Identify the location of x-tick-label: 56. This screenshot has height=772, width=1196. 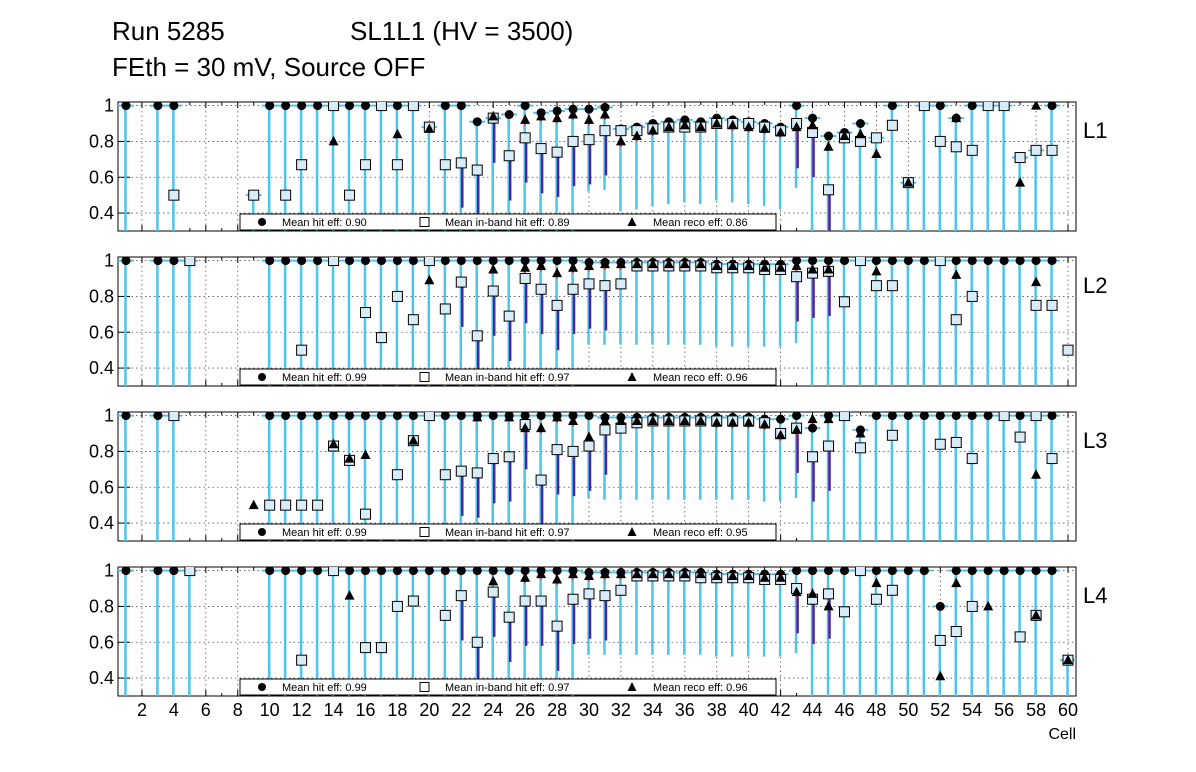
(1004, 710).